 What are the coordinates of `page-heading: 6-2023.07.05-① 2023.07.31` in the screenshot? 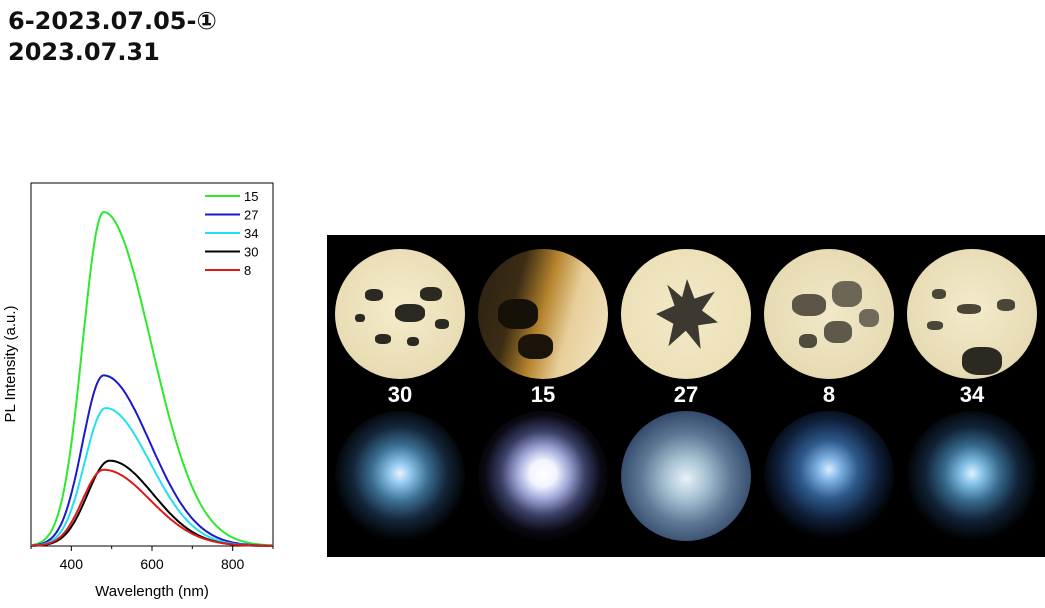 It's located at (112, 37).